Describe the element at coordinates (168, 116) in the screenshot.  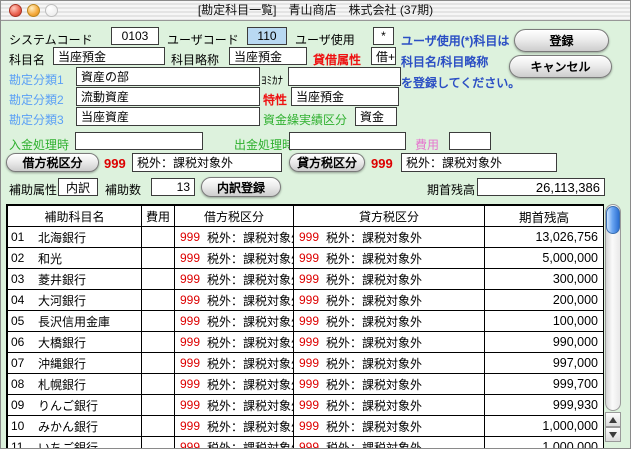
I see `class3-field: 当座資産` at that location.